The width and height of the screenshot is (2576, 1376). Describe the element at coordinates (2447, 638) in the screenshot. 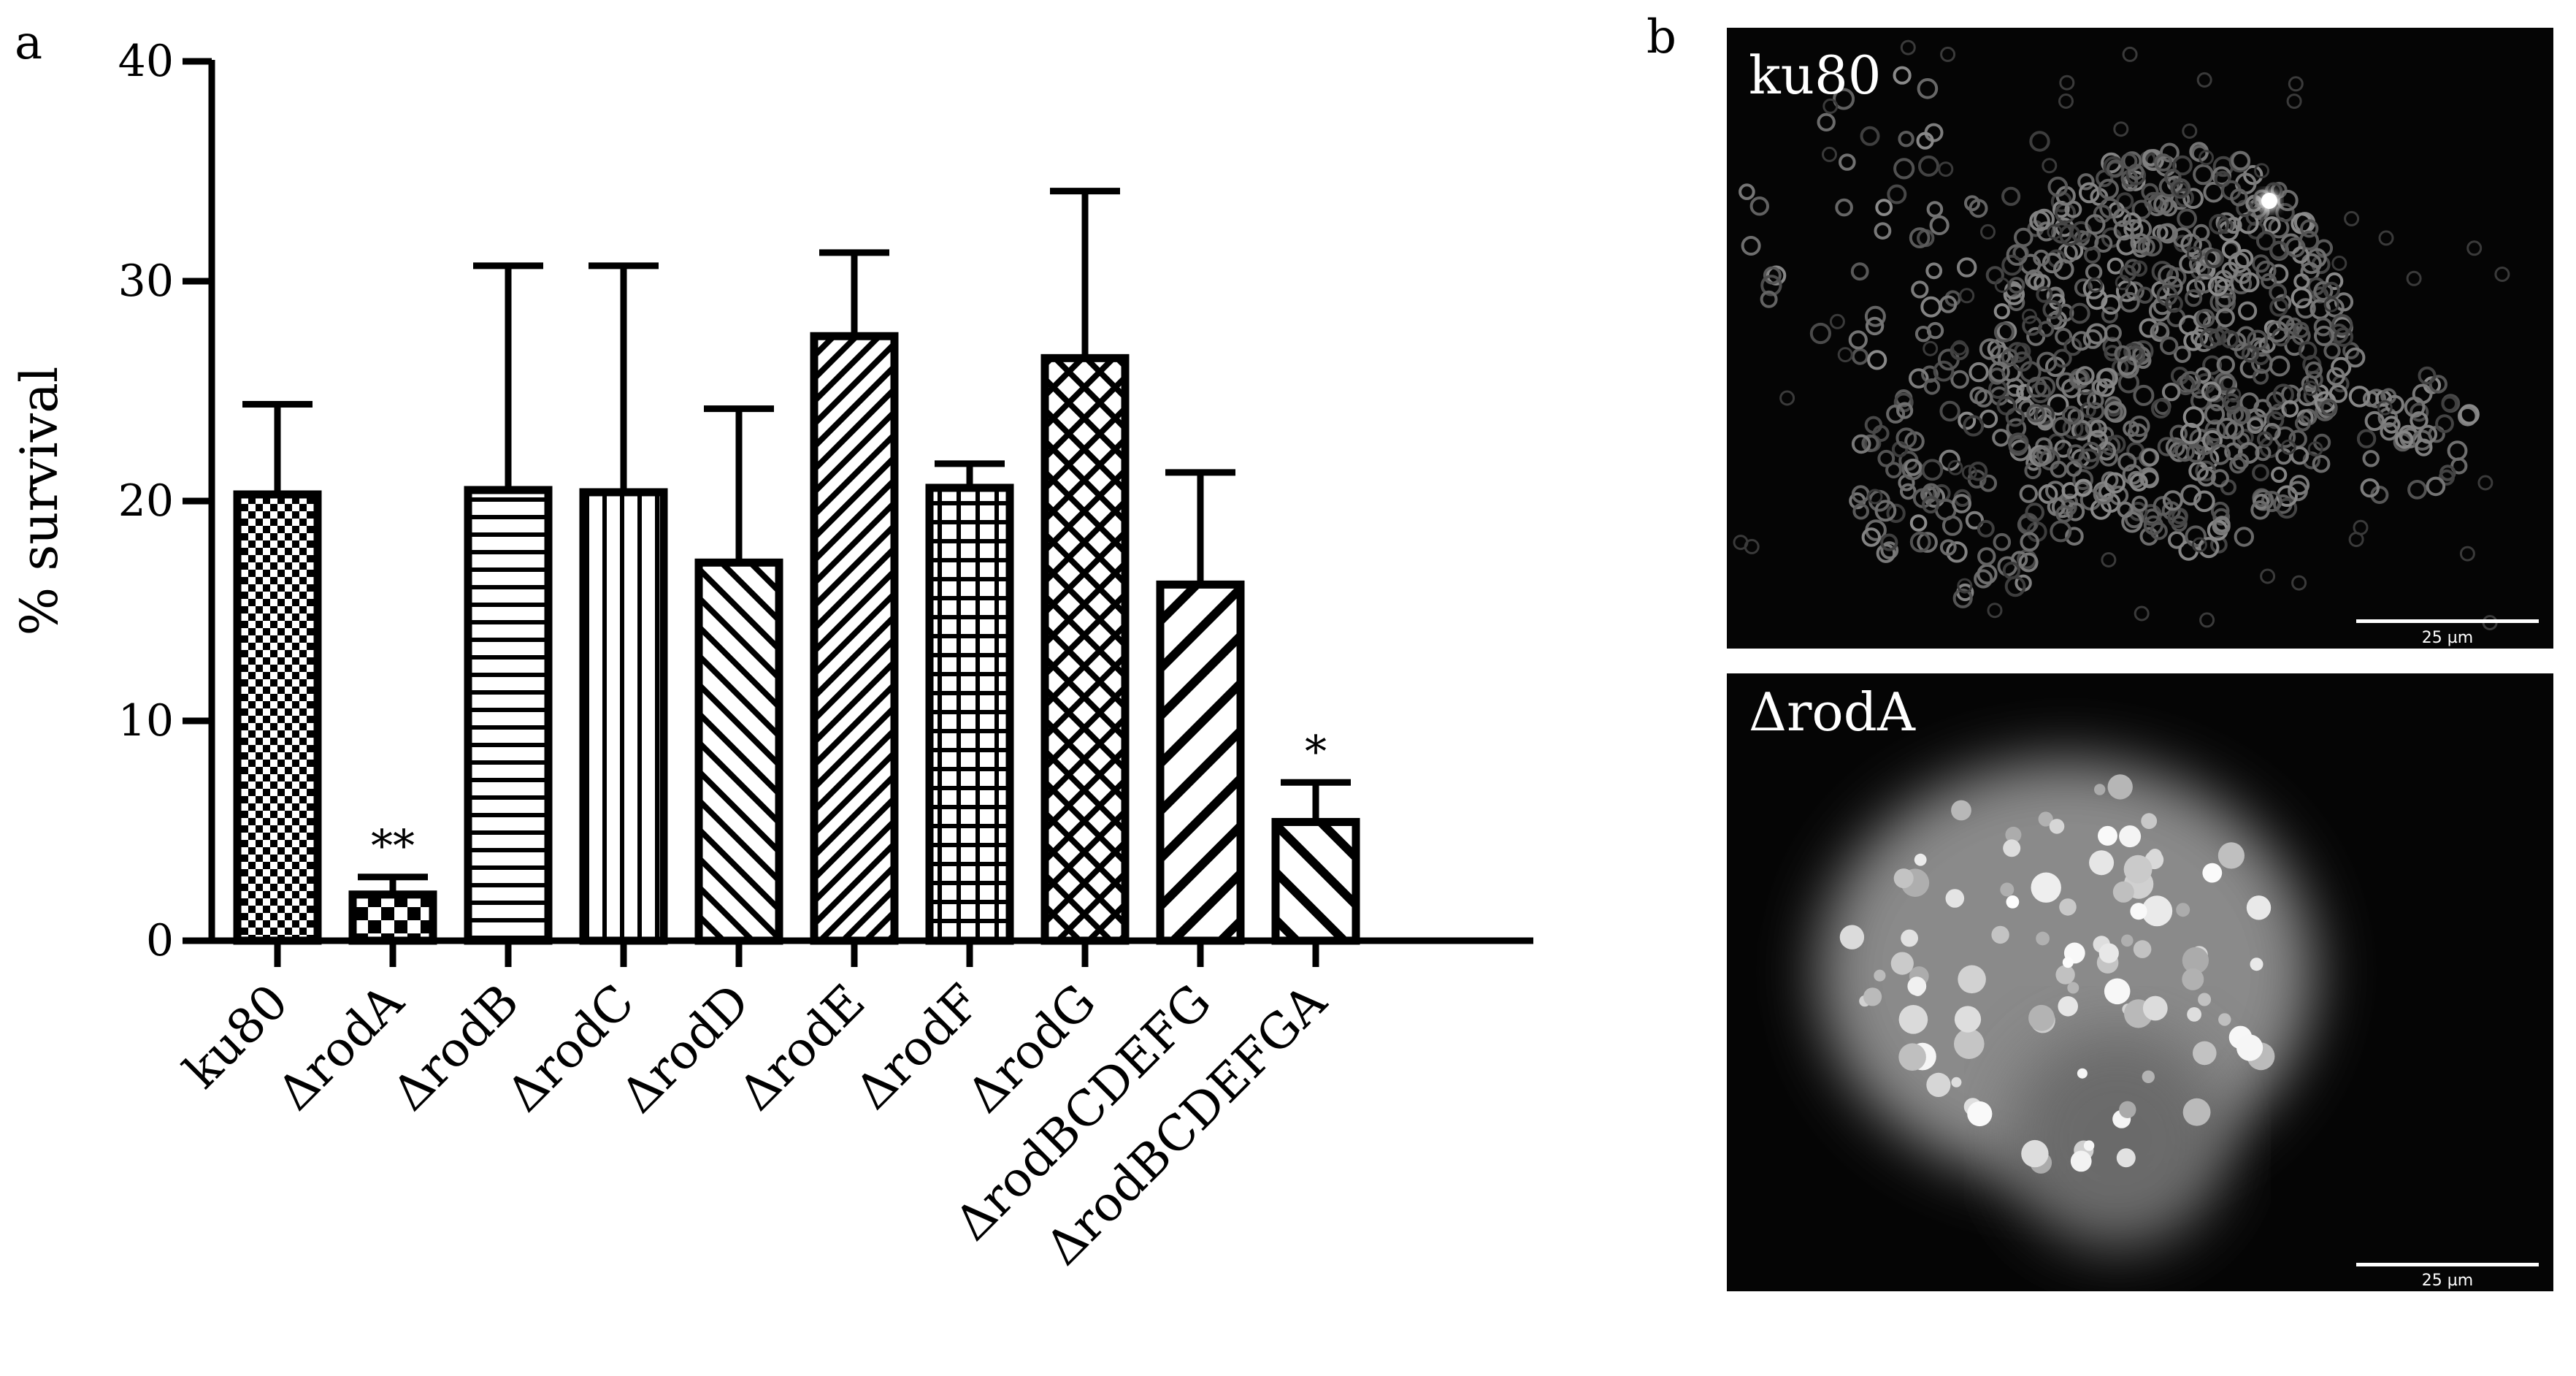

I see `scale-bar-label: 25 µm` at that location.